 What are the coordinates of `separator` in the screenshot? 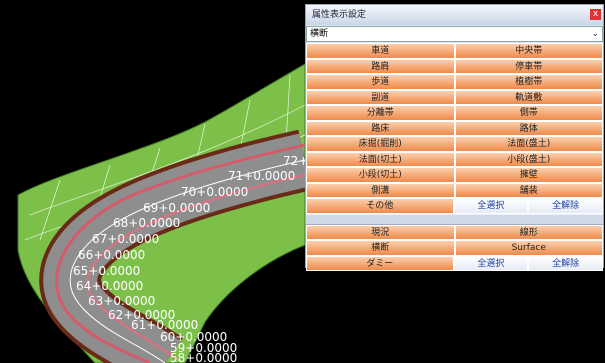 It's located at (454, 219).